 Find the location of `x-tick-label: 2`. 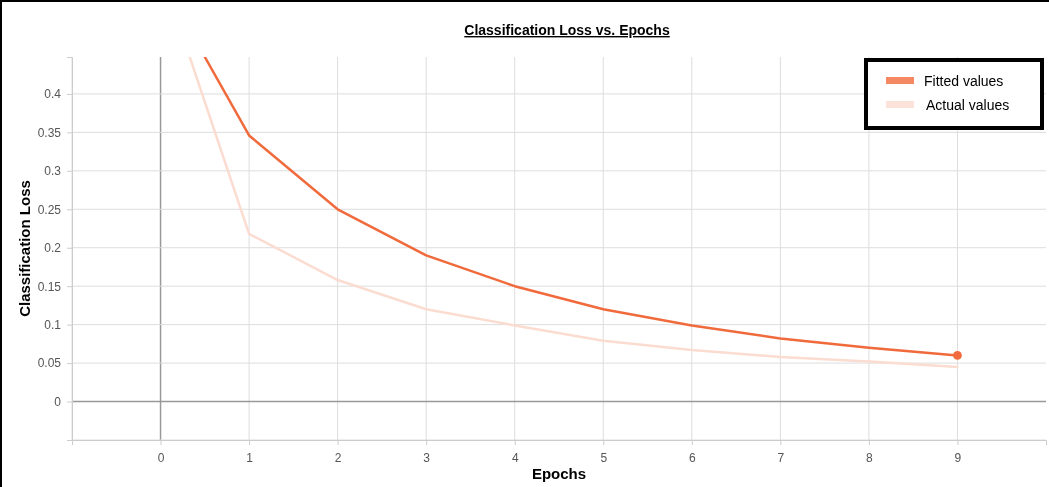

x-tick-label: 2 is located at coordinates (338, 457).